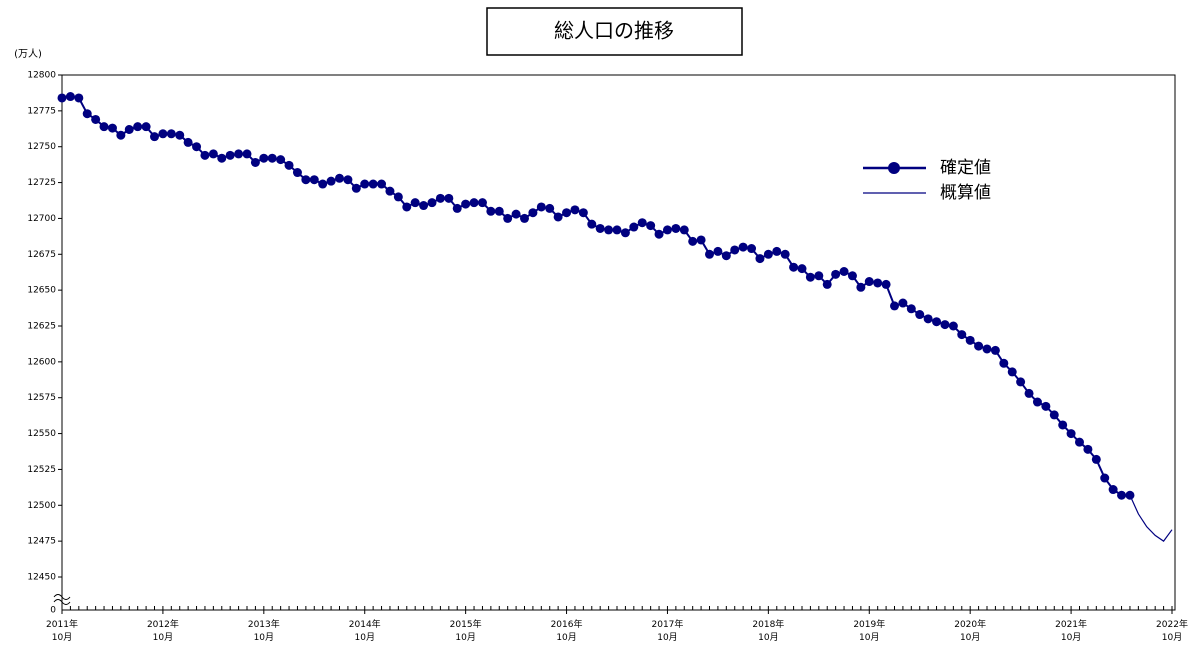 This screenshot has width=1200, height=658. What do you see at coordinates (41, 434) in the screenshot?
I see `y-tick-label: 12550` at bounding box center [41, 434].